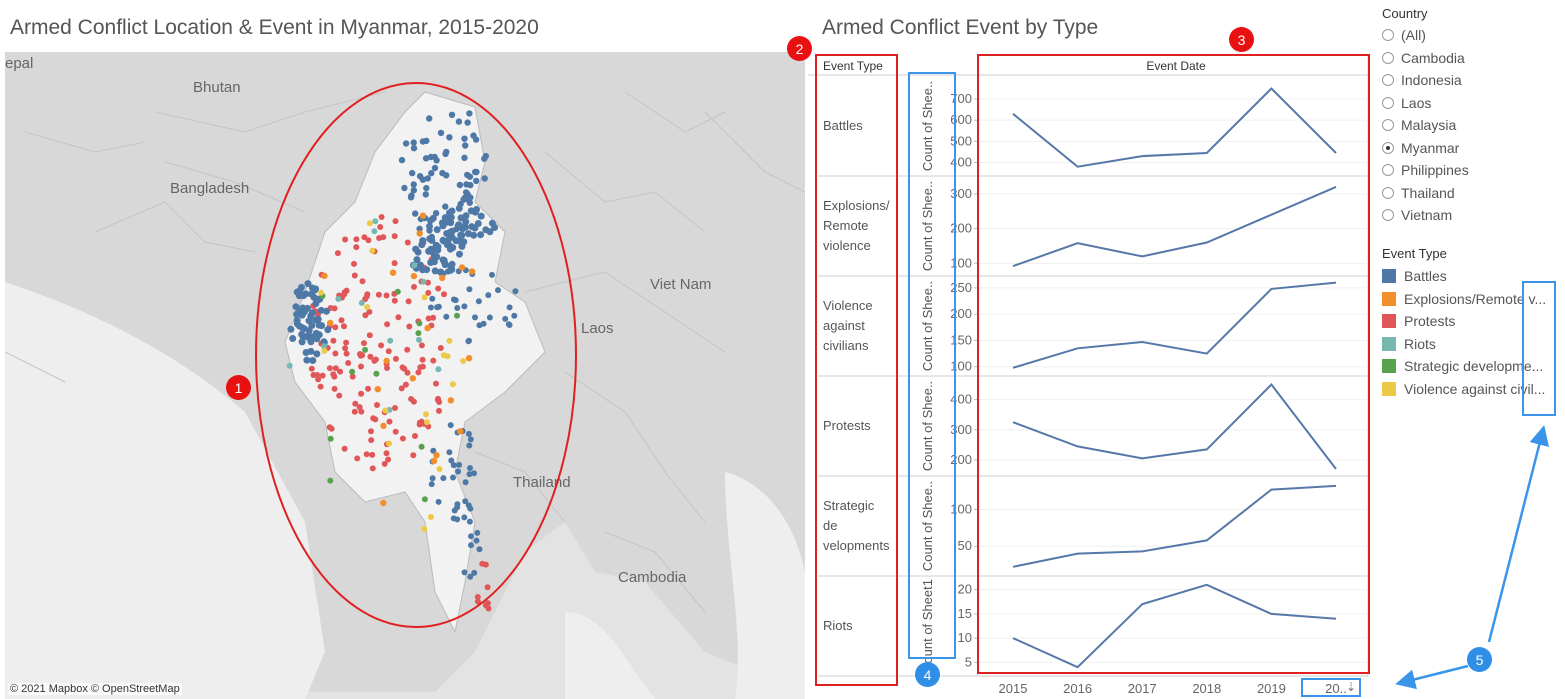 The image size is (1565, 699). What do you see at coordinates (848, 305) in the screenshot?
I see `row-label-line: Violence` at bounding box center [848, 305].